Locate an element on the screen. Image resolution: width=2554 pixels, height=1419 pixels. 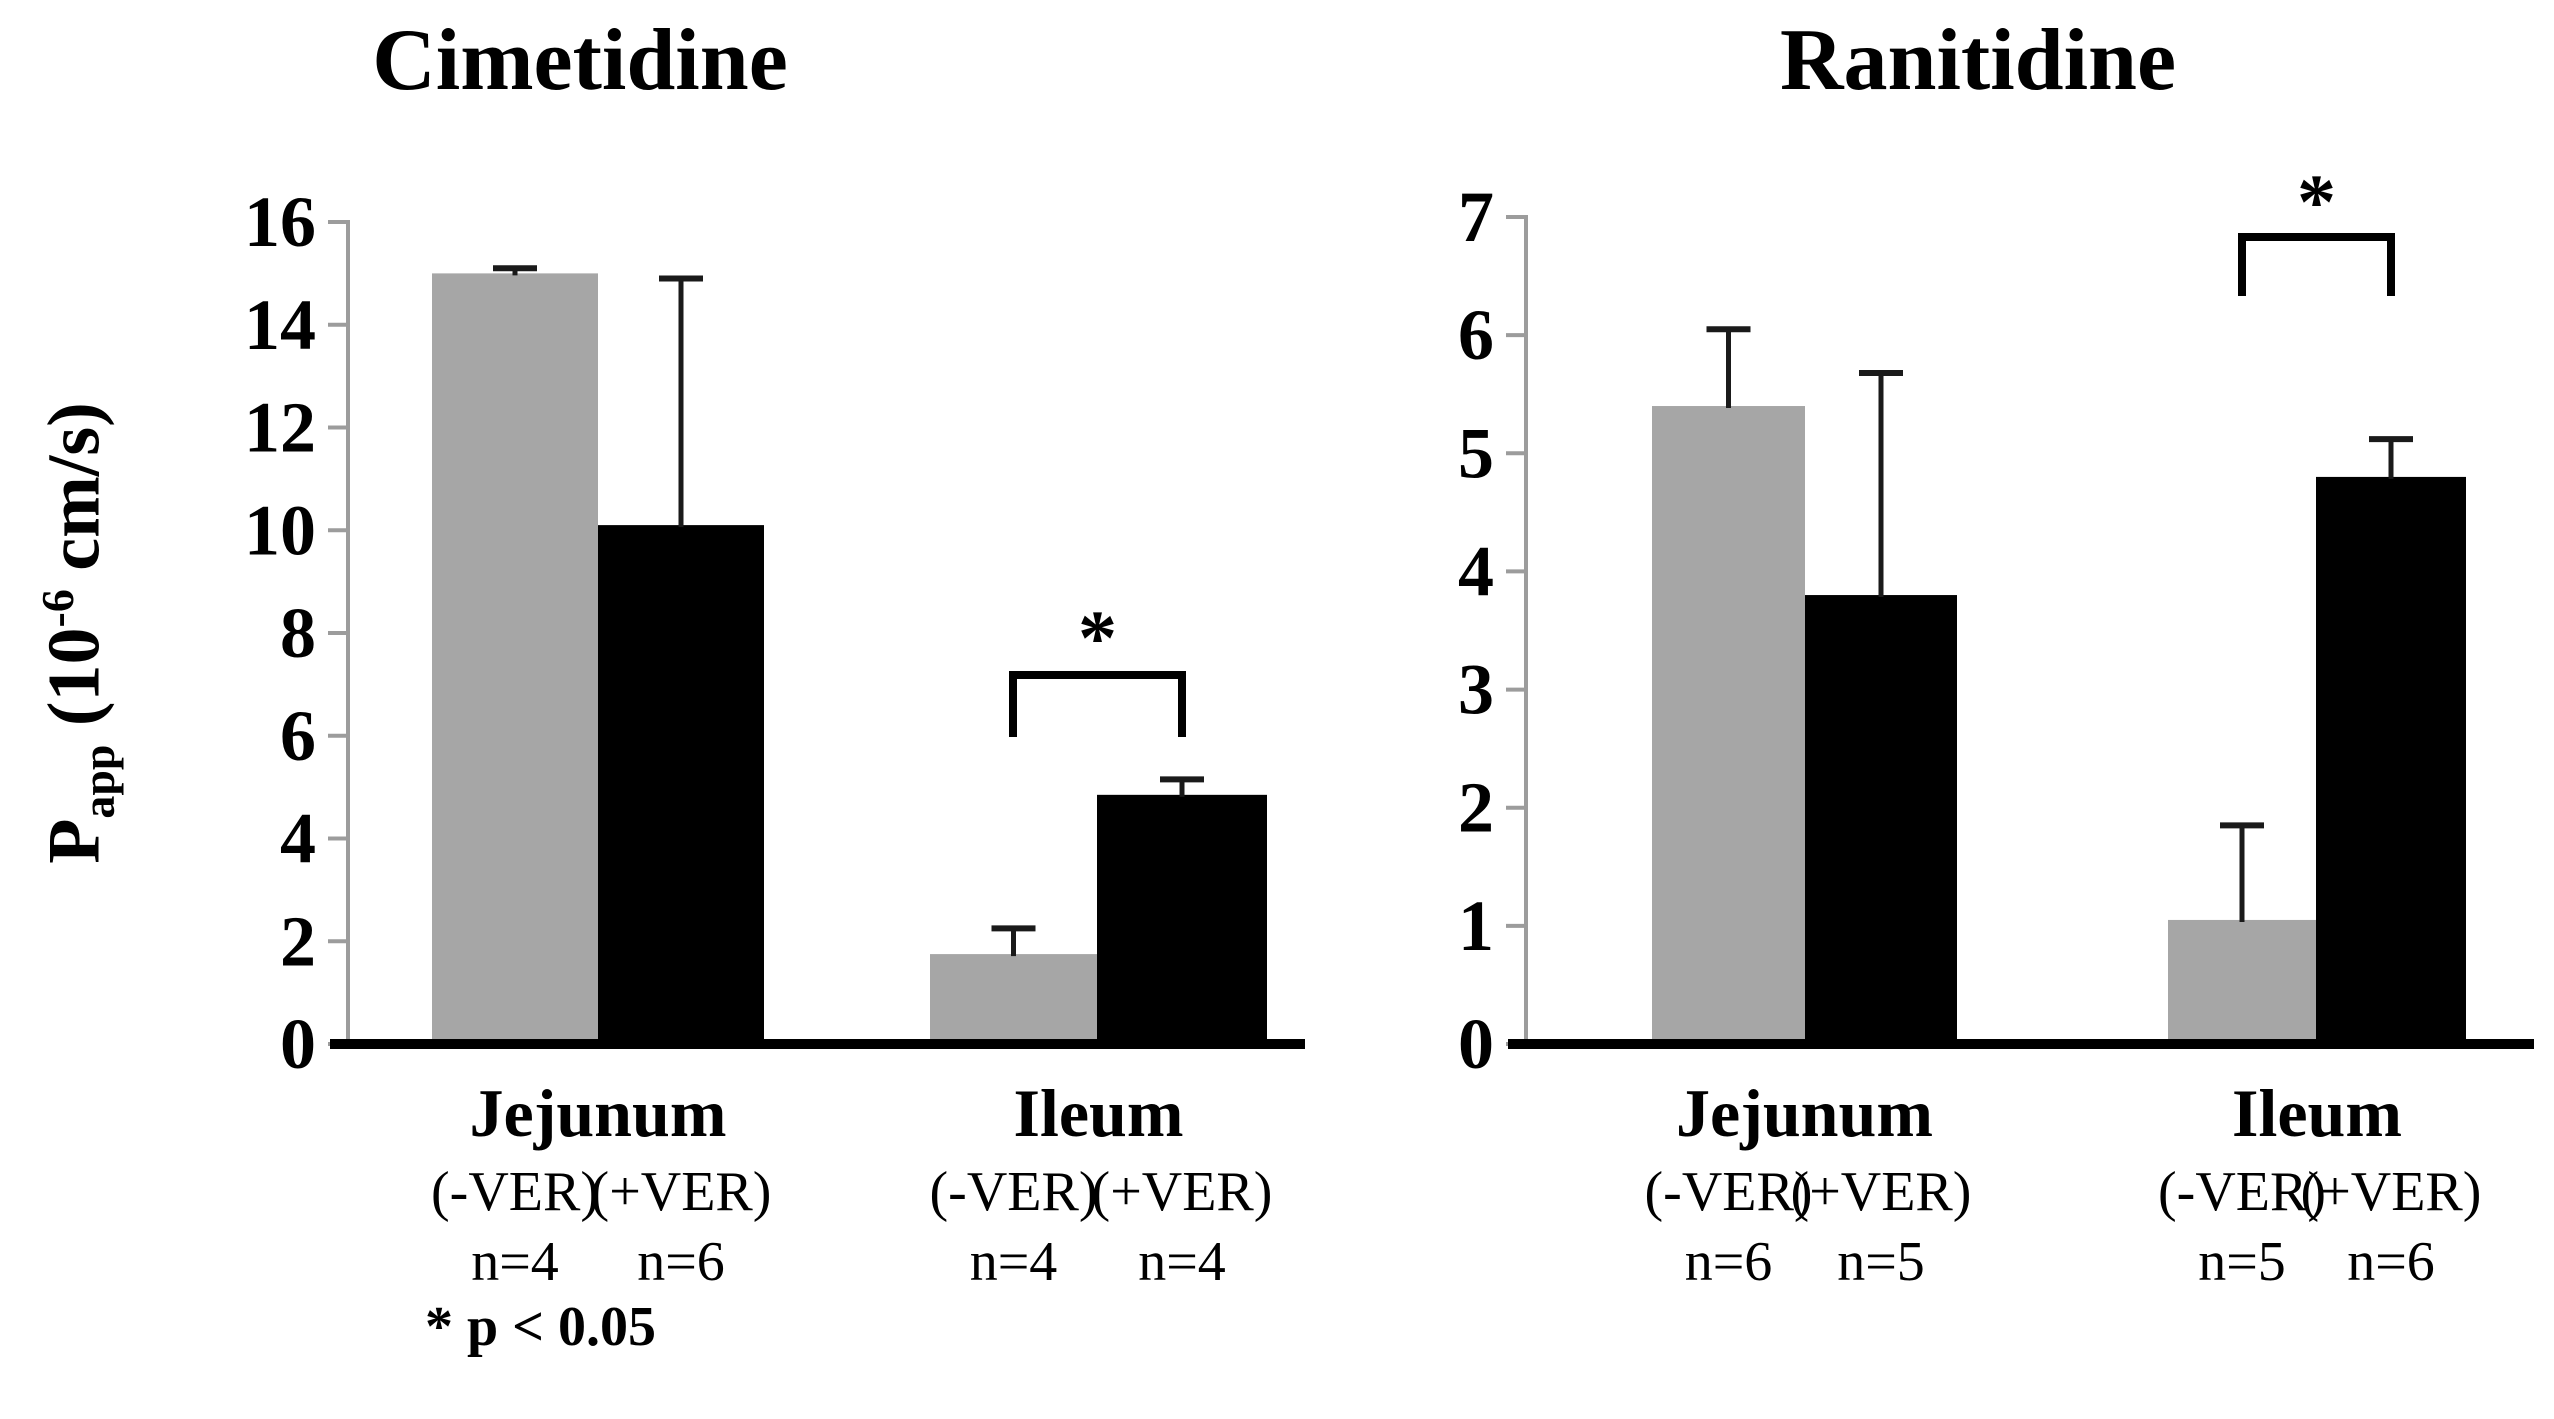
y-tick-label-cimetidine-2: 2 is located at coordinates (298, 941).